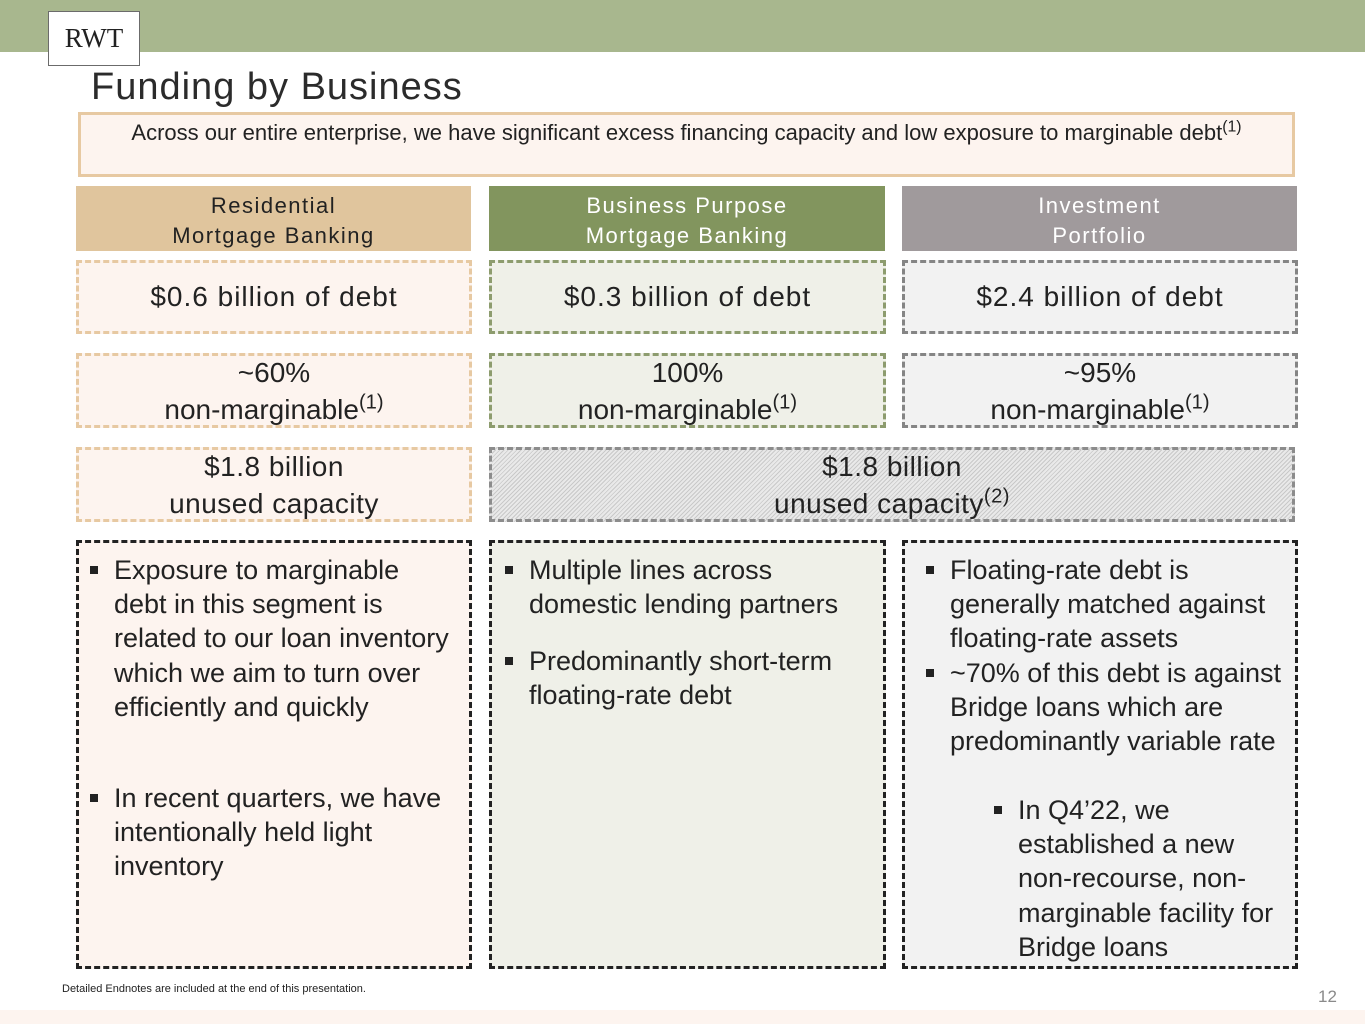 The image size is (1365, 1024). What do you see at coordinates (1327, 996) in the screenshot?
I see `page-number: 12` at bounding box center [1327, 996].